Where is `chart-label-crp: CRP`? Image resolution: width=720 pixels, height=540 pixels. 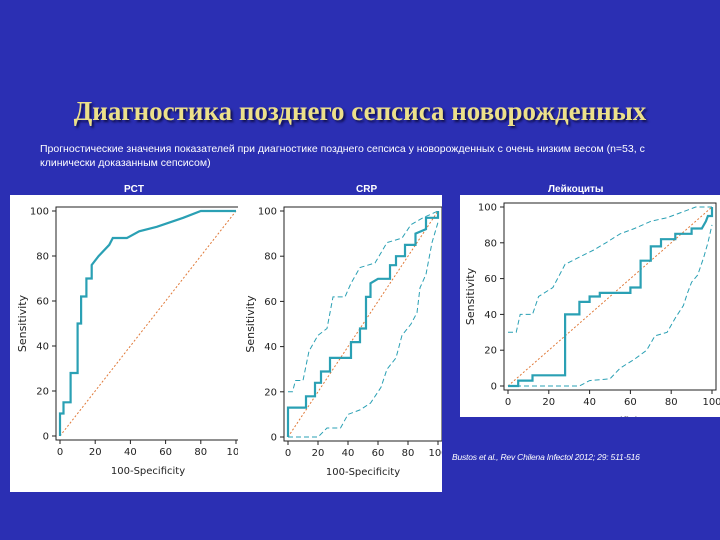 chart-label-crp: CRP is located at coordinates (367, 189).